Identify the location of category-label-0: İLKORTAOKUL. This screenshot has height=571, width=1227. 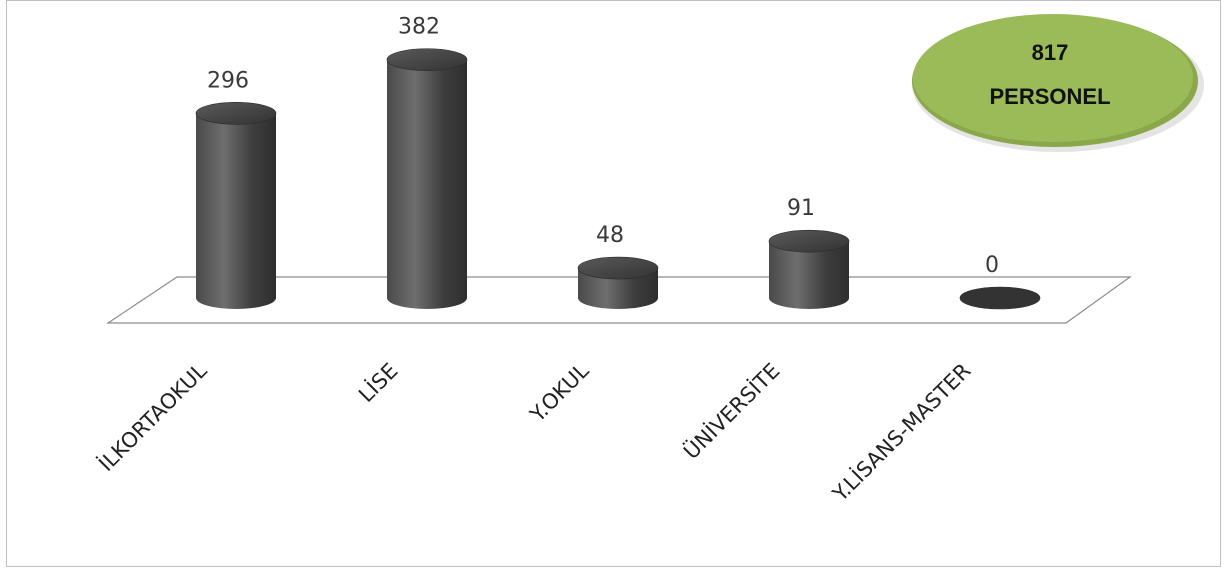
(152, 417).